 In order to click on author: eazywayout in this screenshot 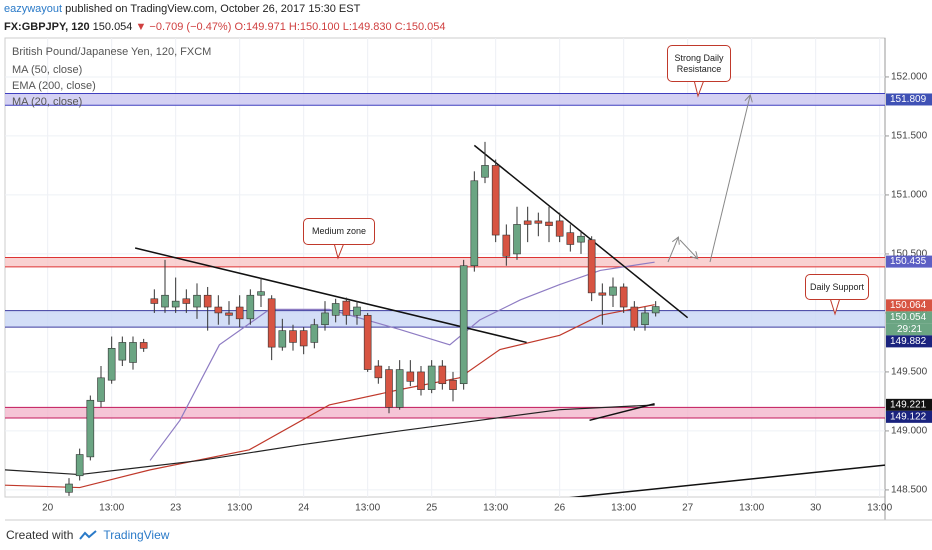, I will do `click(33, 9)`.